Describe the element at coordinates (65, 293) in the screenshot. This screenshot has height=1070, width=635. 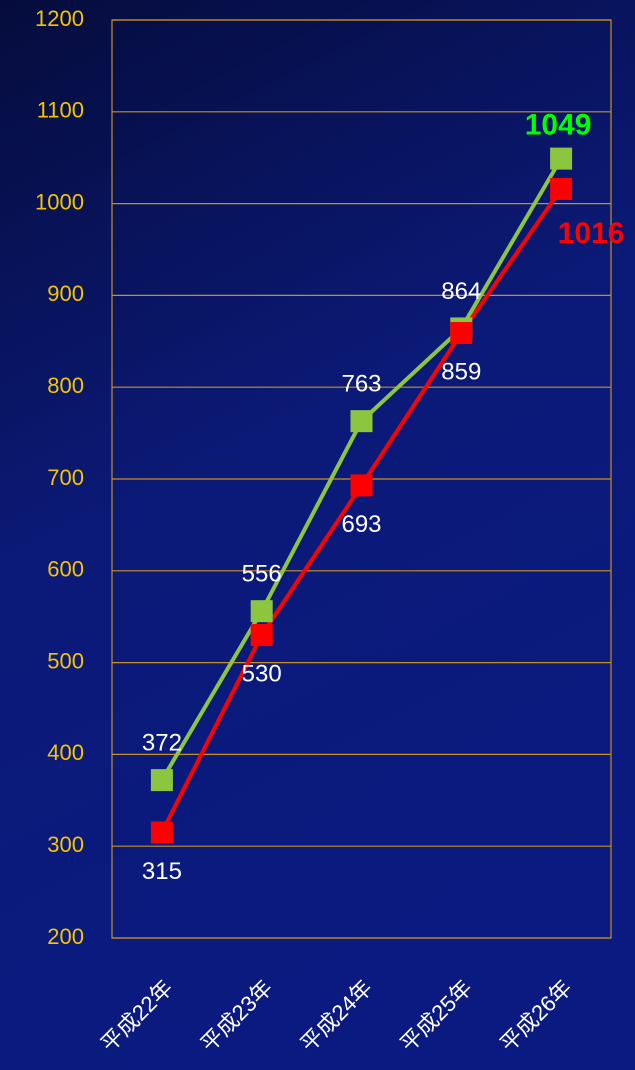
I see `y-tick-label: 900` at that location.